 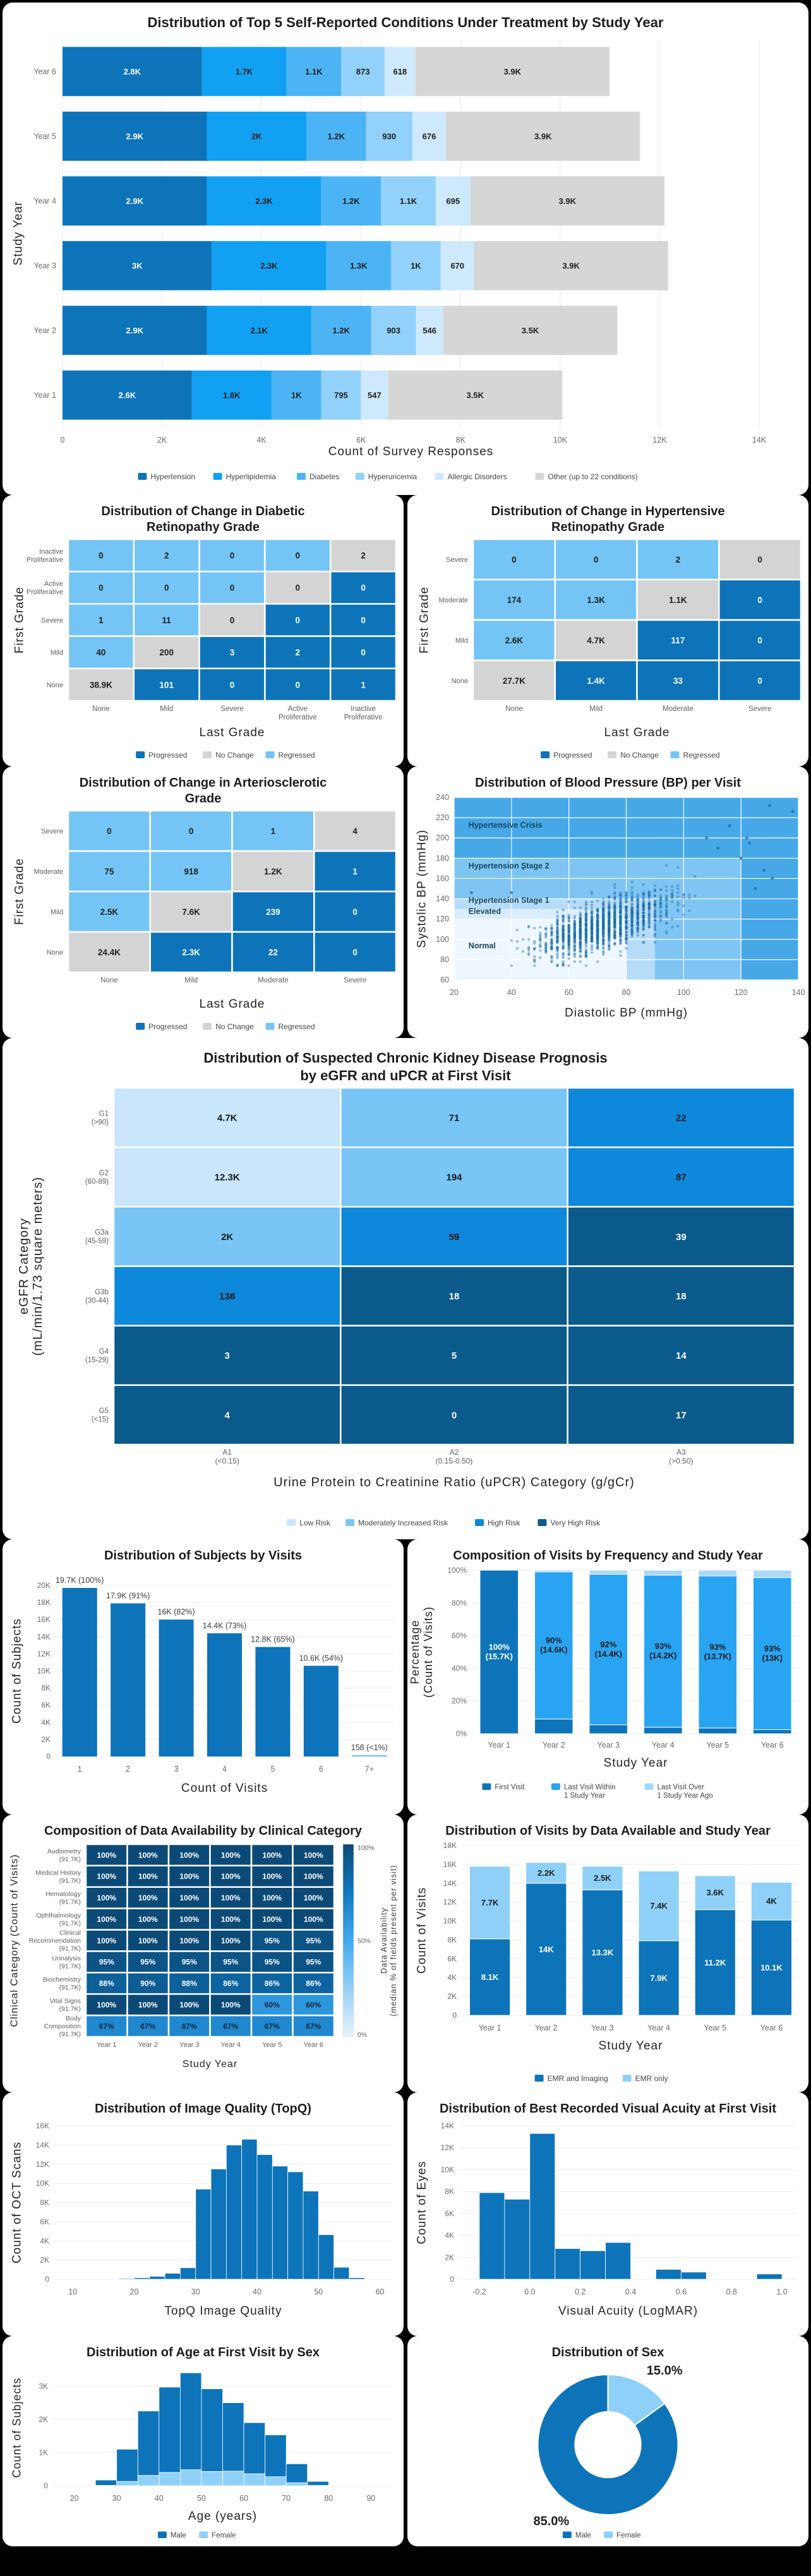 What do you see at coordinates (478, 476) in the screenshot?
I see `svg-text: Allergic Disorders` at bounding box center [478, 476].